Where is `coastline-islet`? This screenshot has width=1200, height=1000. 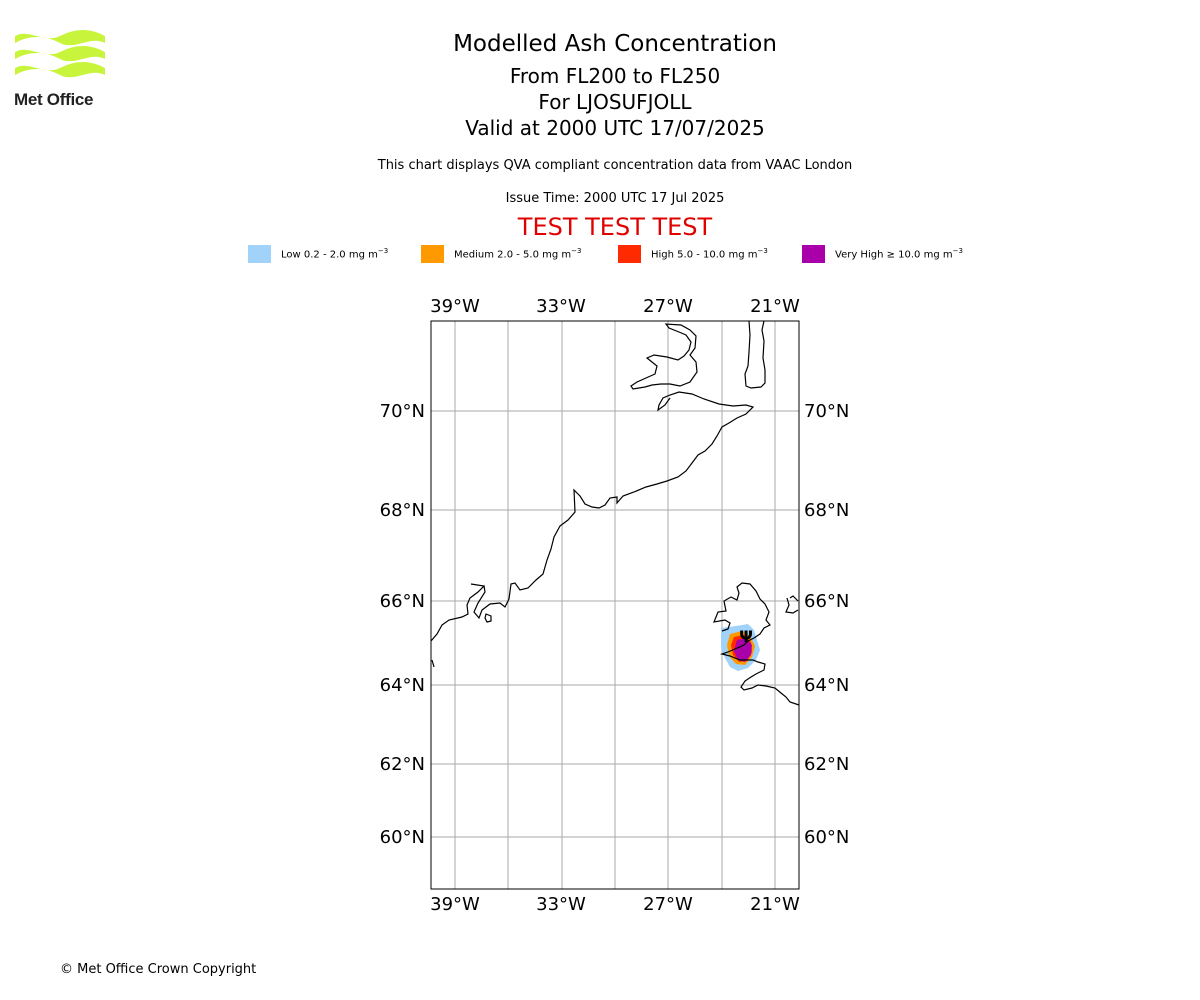 coastline-islet is located at coordinates (488, 618).